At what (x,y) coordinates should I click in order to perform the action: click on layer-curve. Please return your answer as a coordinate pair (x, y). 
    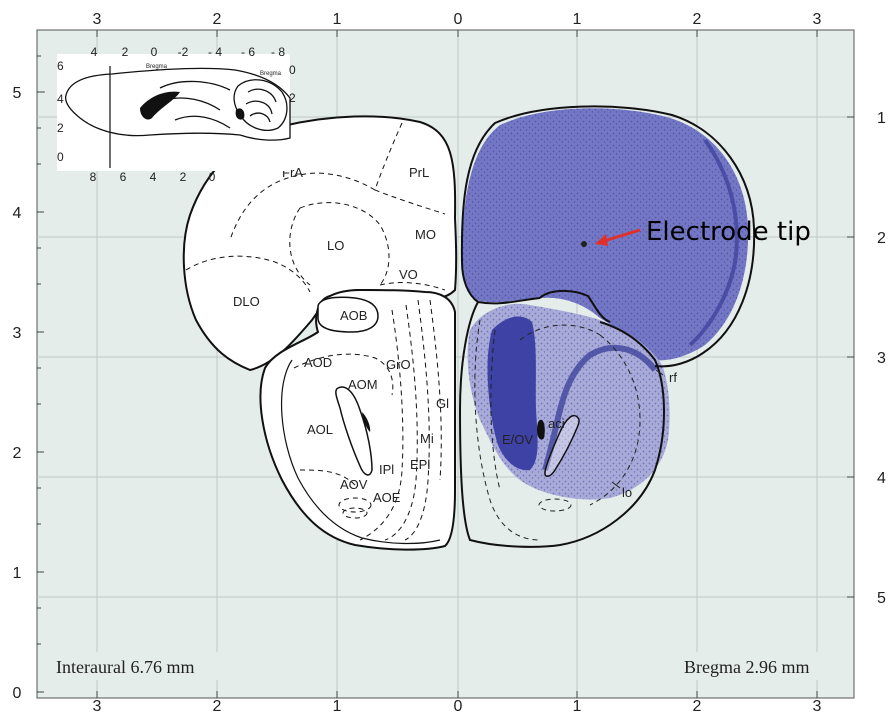
    Looking at the image, I should click on (600, 407).